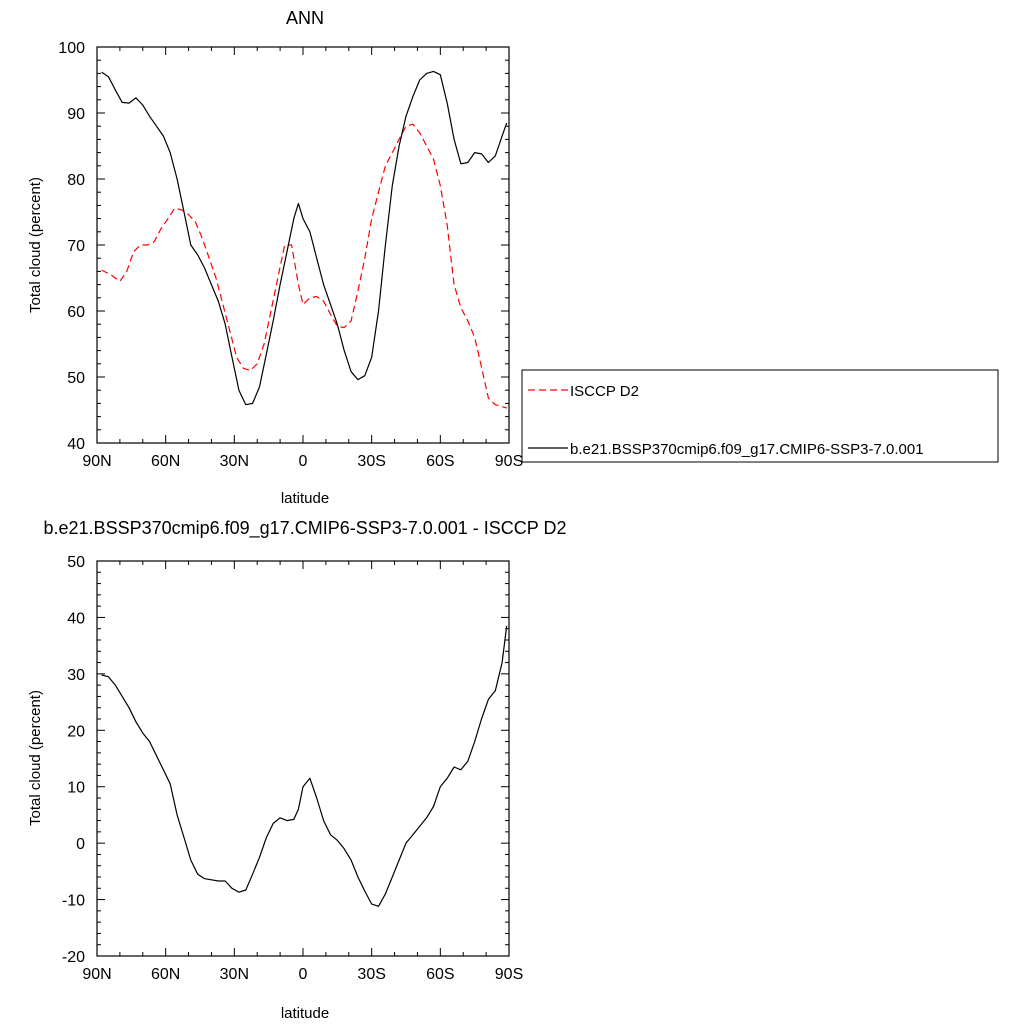 This screenshot has width=1024, height=1024. Describe the element at coordinates (76, 788) in the screenshot. I see `y-tick-label: 10` at that location.